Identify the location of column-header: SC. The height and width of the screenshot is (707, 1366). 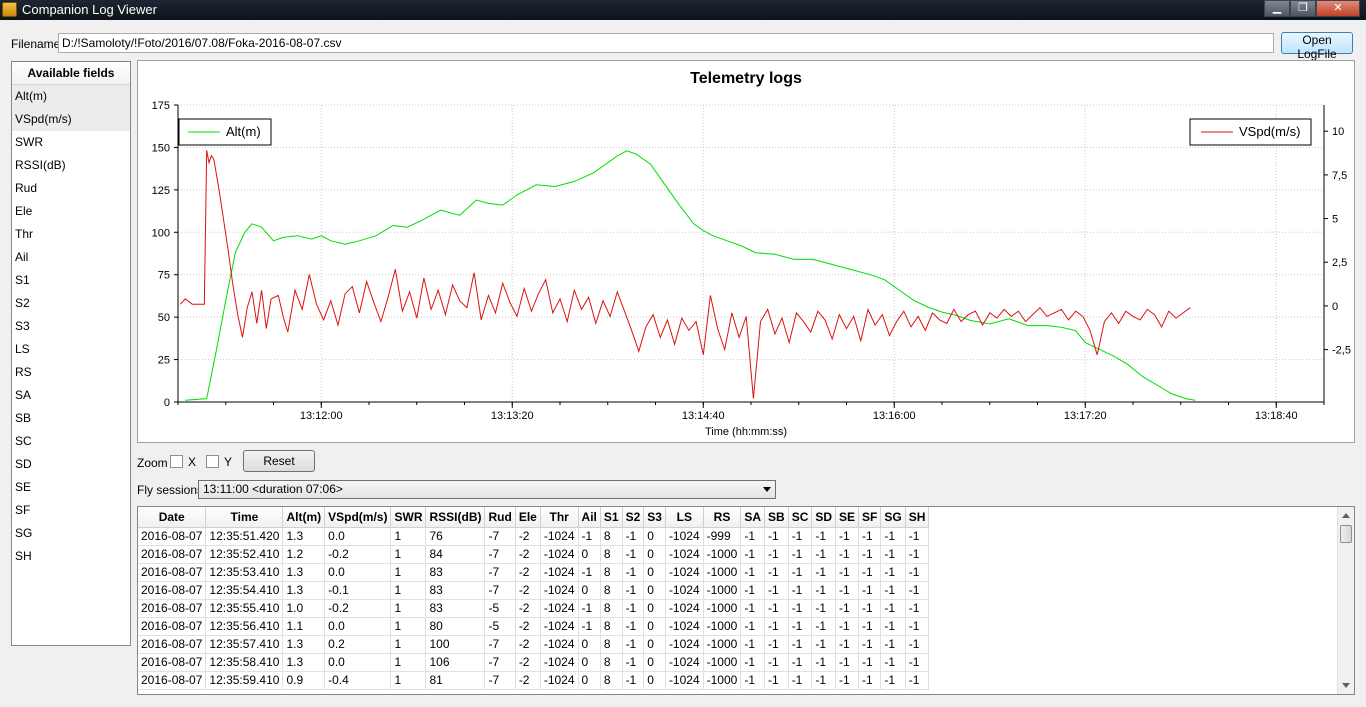
(800, 517).